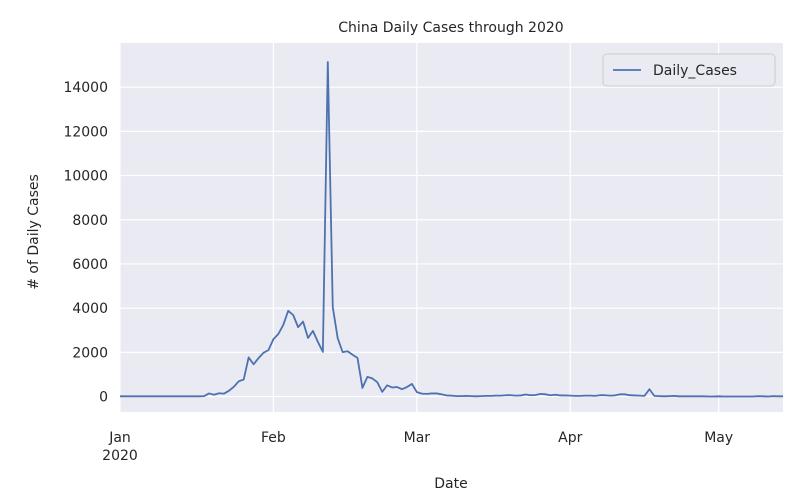 This screenshot has height=504, width=812. Describe the element at coordinates (695, 71) in the screenshot. I see `legend-label: Daily_Cases` at that location.